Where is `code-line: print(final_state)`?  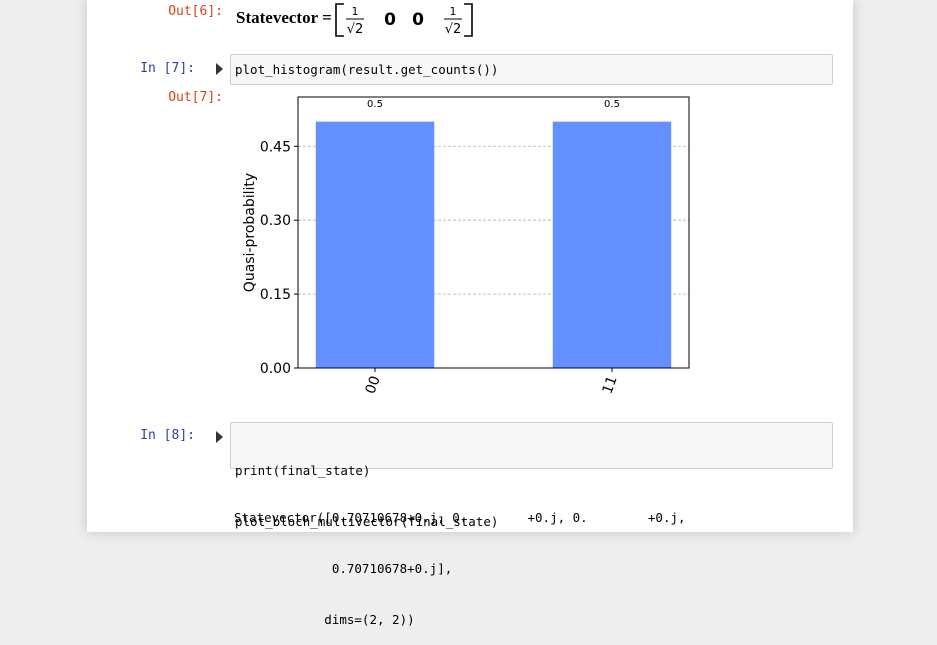 code-line: print(final_state) is located at coordinates (303, 470).